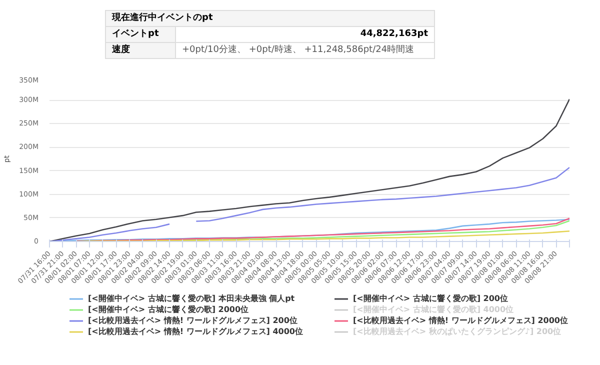  Describe the element at coordinates (305, 34) in the screenshot. I see `text: 44,822,163pt` at that location.